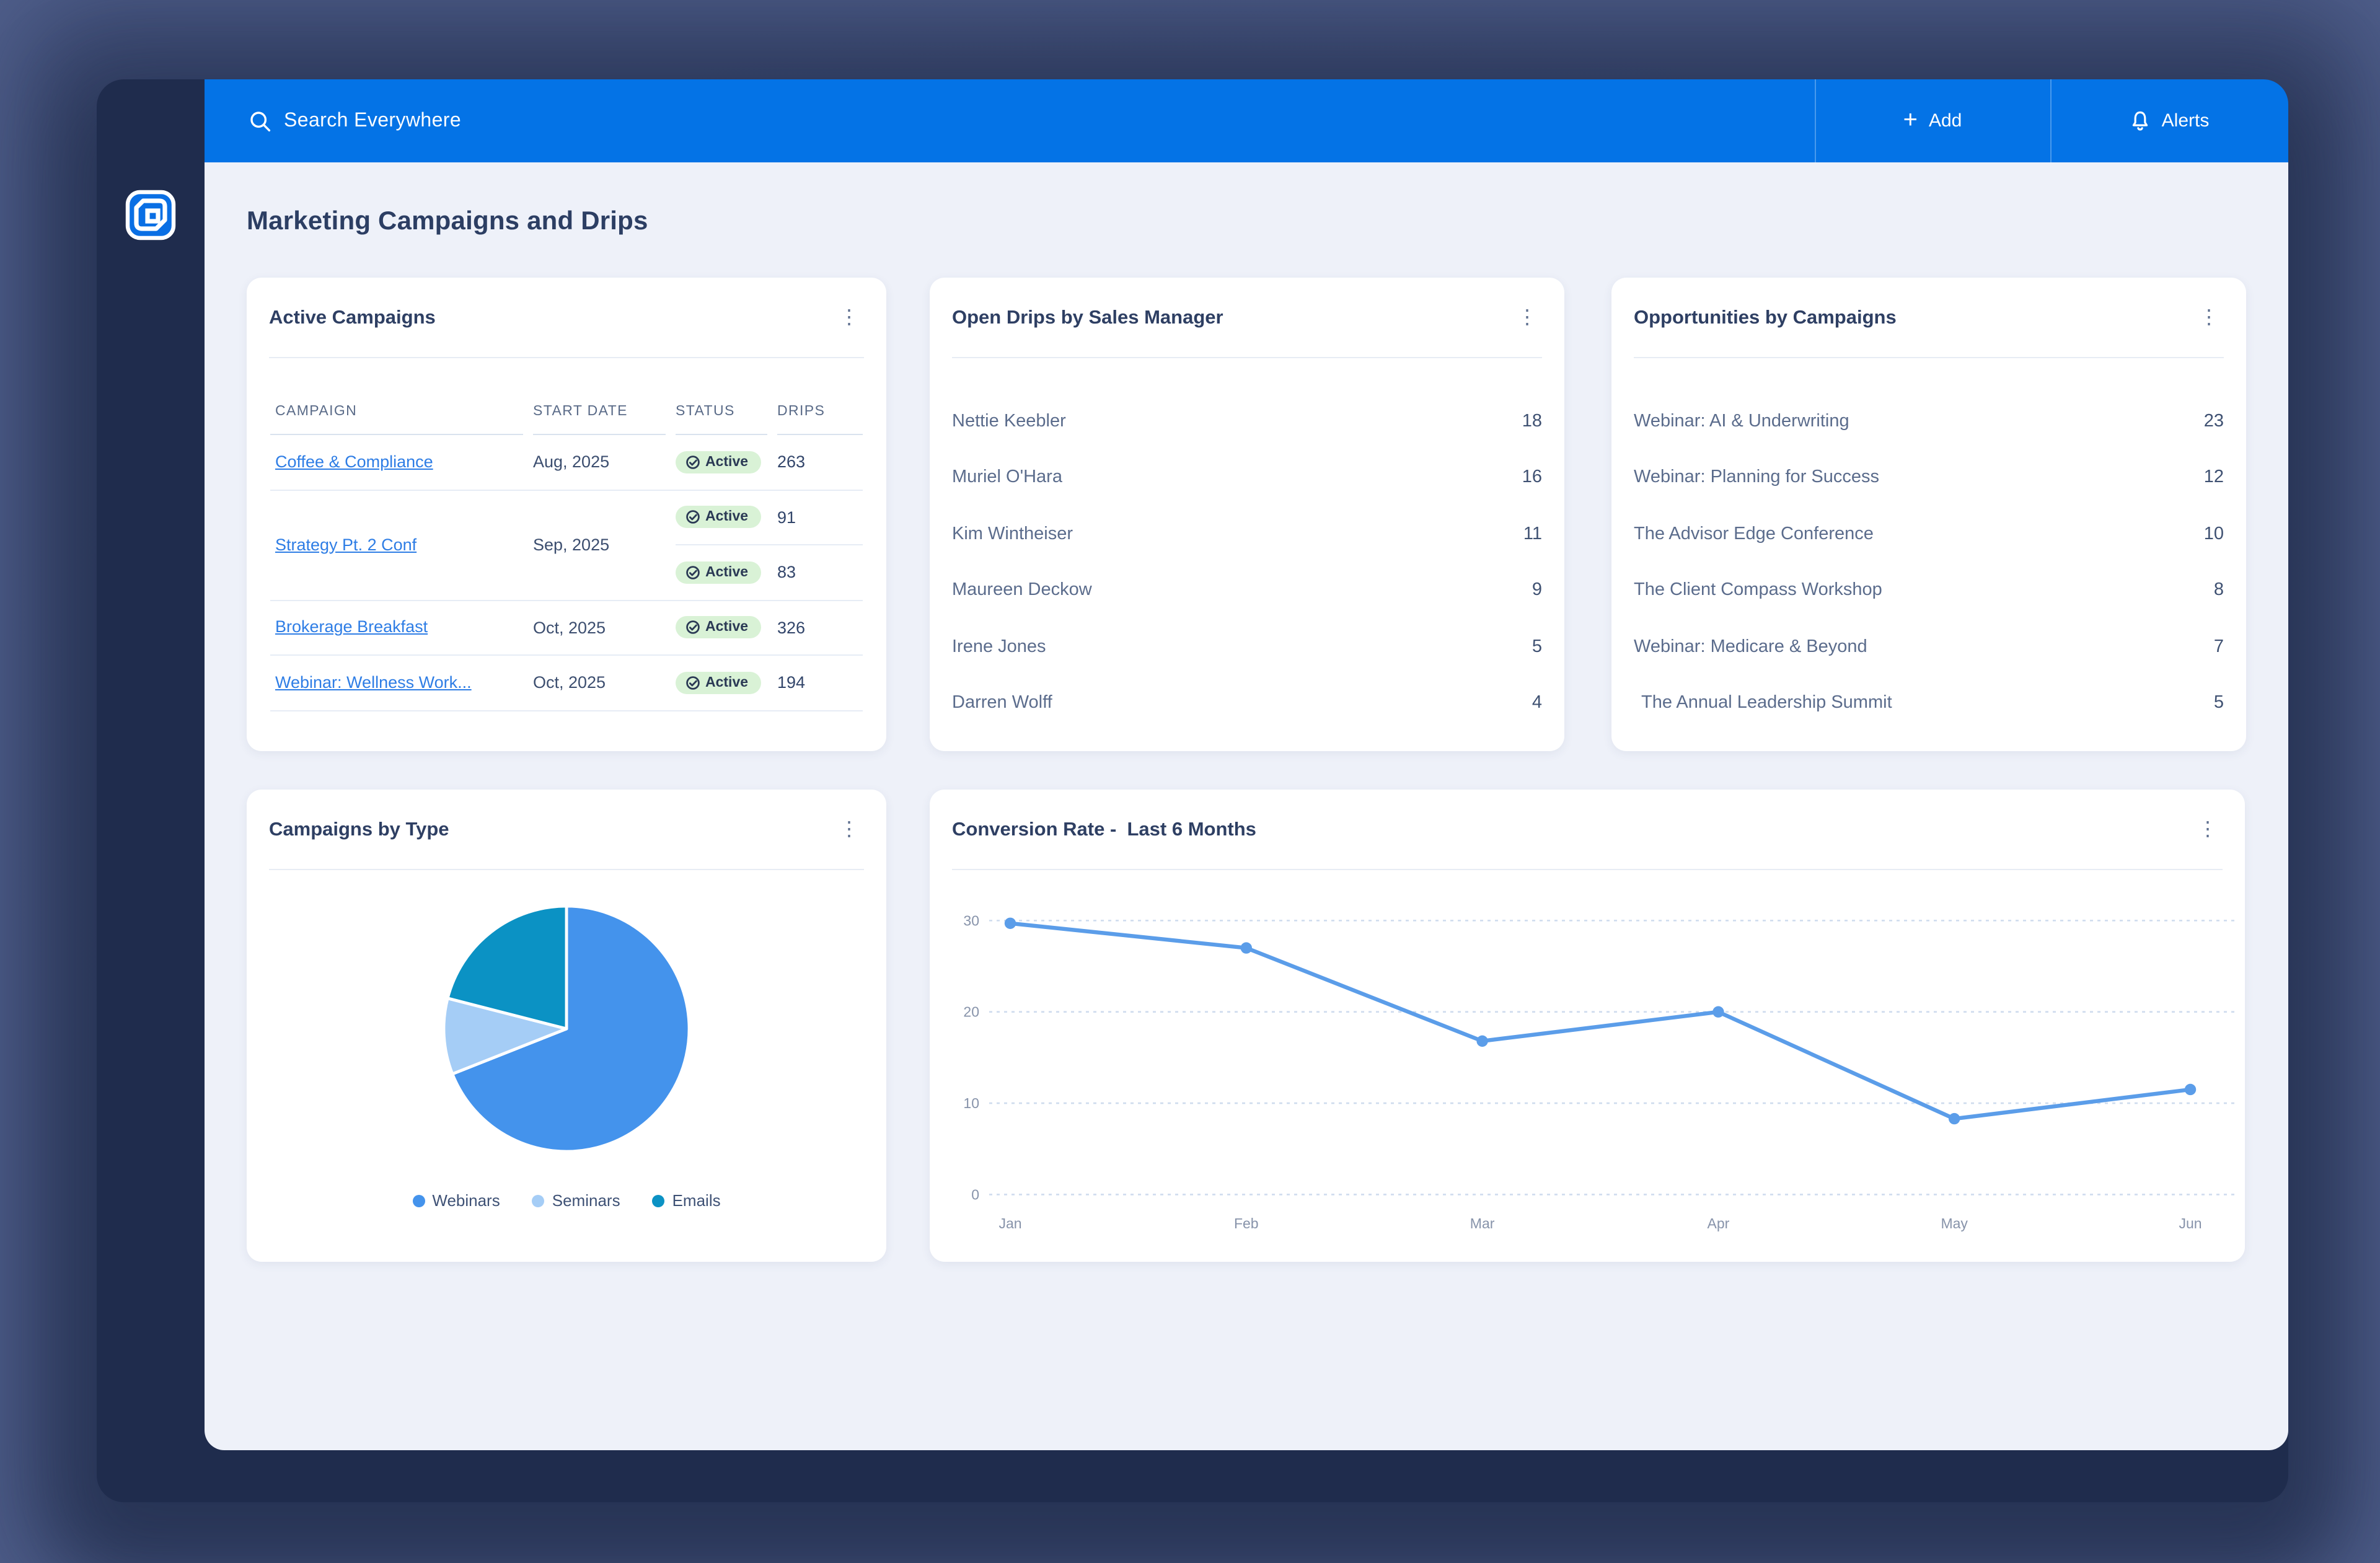  What do you see at coordinates (791, 627) in the screenshot?
I see `drips-count: 326` at bounding box center [791, 627].